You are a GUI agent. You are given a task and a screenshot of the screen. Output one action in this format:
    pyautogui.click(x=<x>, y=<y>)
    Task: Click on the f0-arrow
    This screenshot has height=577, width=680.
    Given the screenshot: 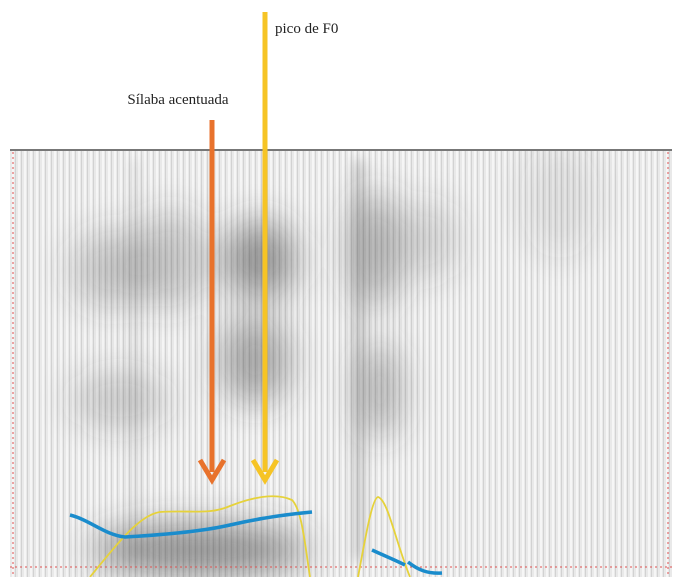 What is the action you would take?
    pyautogui.click(x=265, y=248)
    